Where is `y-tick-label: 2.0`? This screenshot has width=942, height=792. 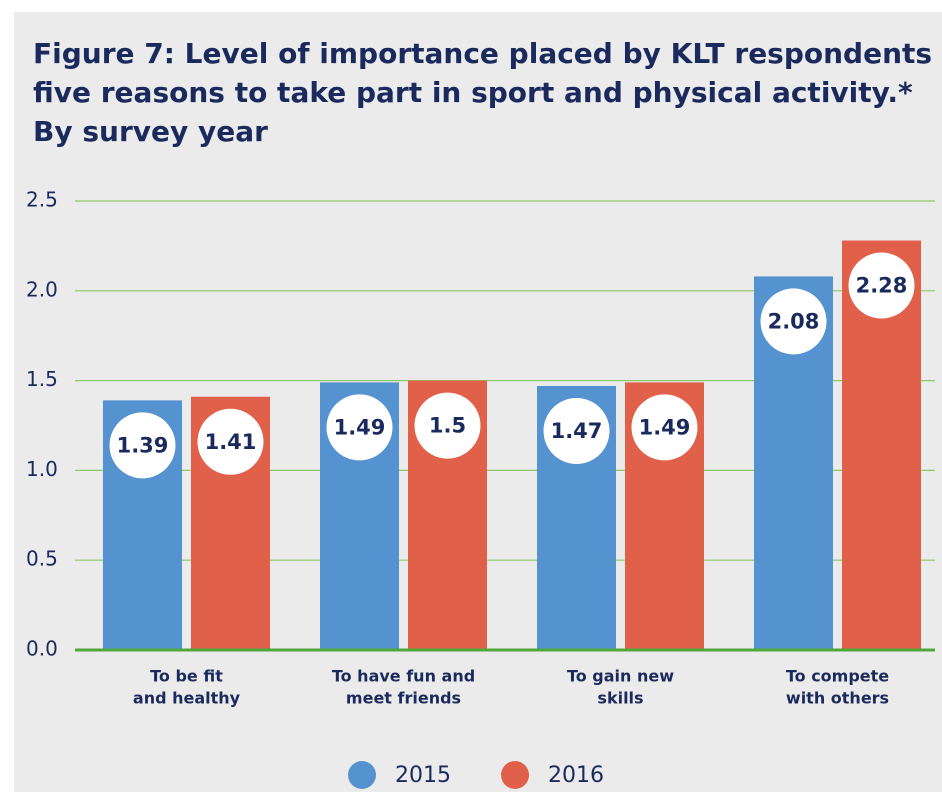
y-tick-label: 2.0 is located at coordinates (42, 289).